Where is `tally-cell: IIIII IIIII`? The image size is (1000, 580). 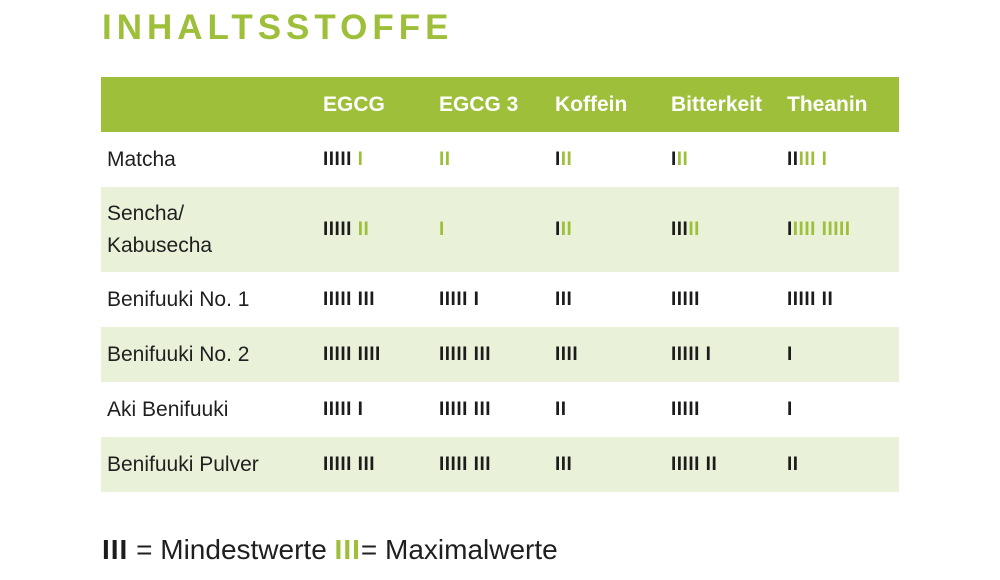
tally-cell: IIIII IIIII is located at coordinates (840, 230).